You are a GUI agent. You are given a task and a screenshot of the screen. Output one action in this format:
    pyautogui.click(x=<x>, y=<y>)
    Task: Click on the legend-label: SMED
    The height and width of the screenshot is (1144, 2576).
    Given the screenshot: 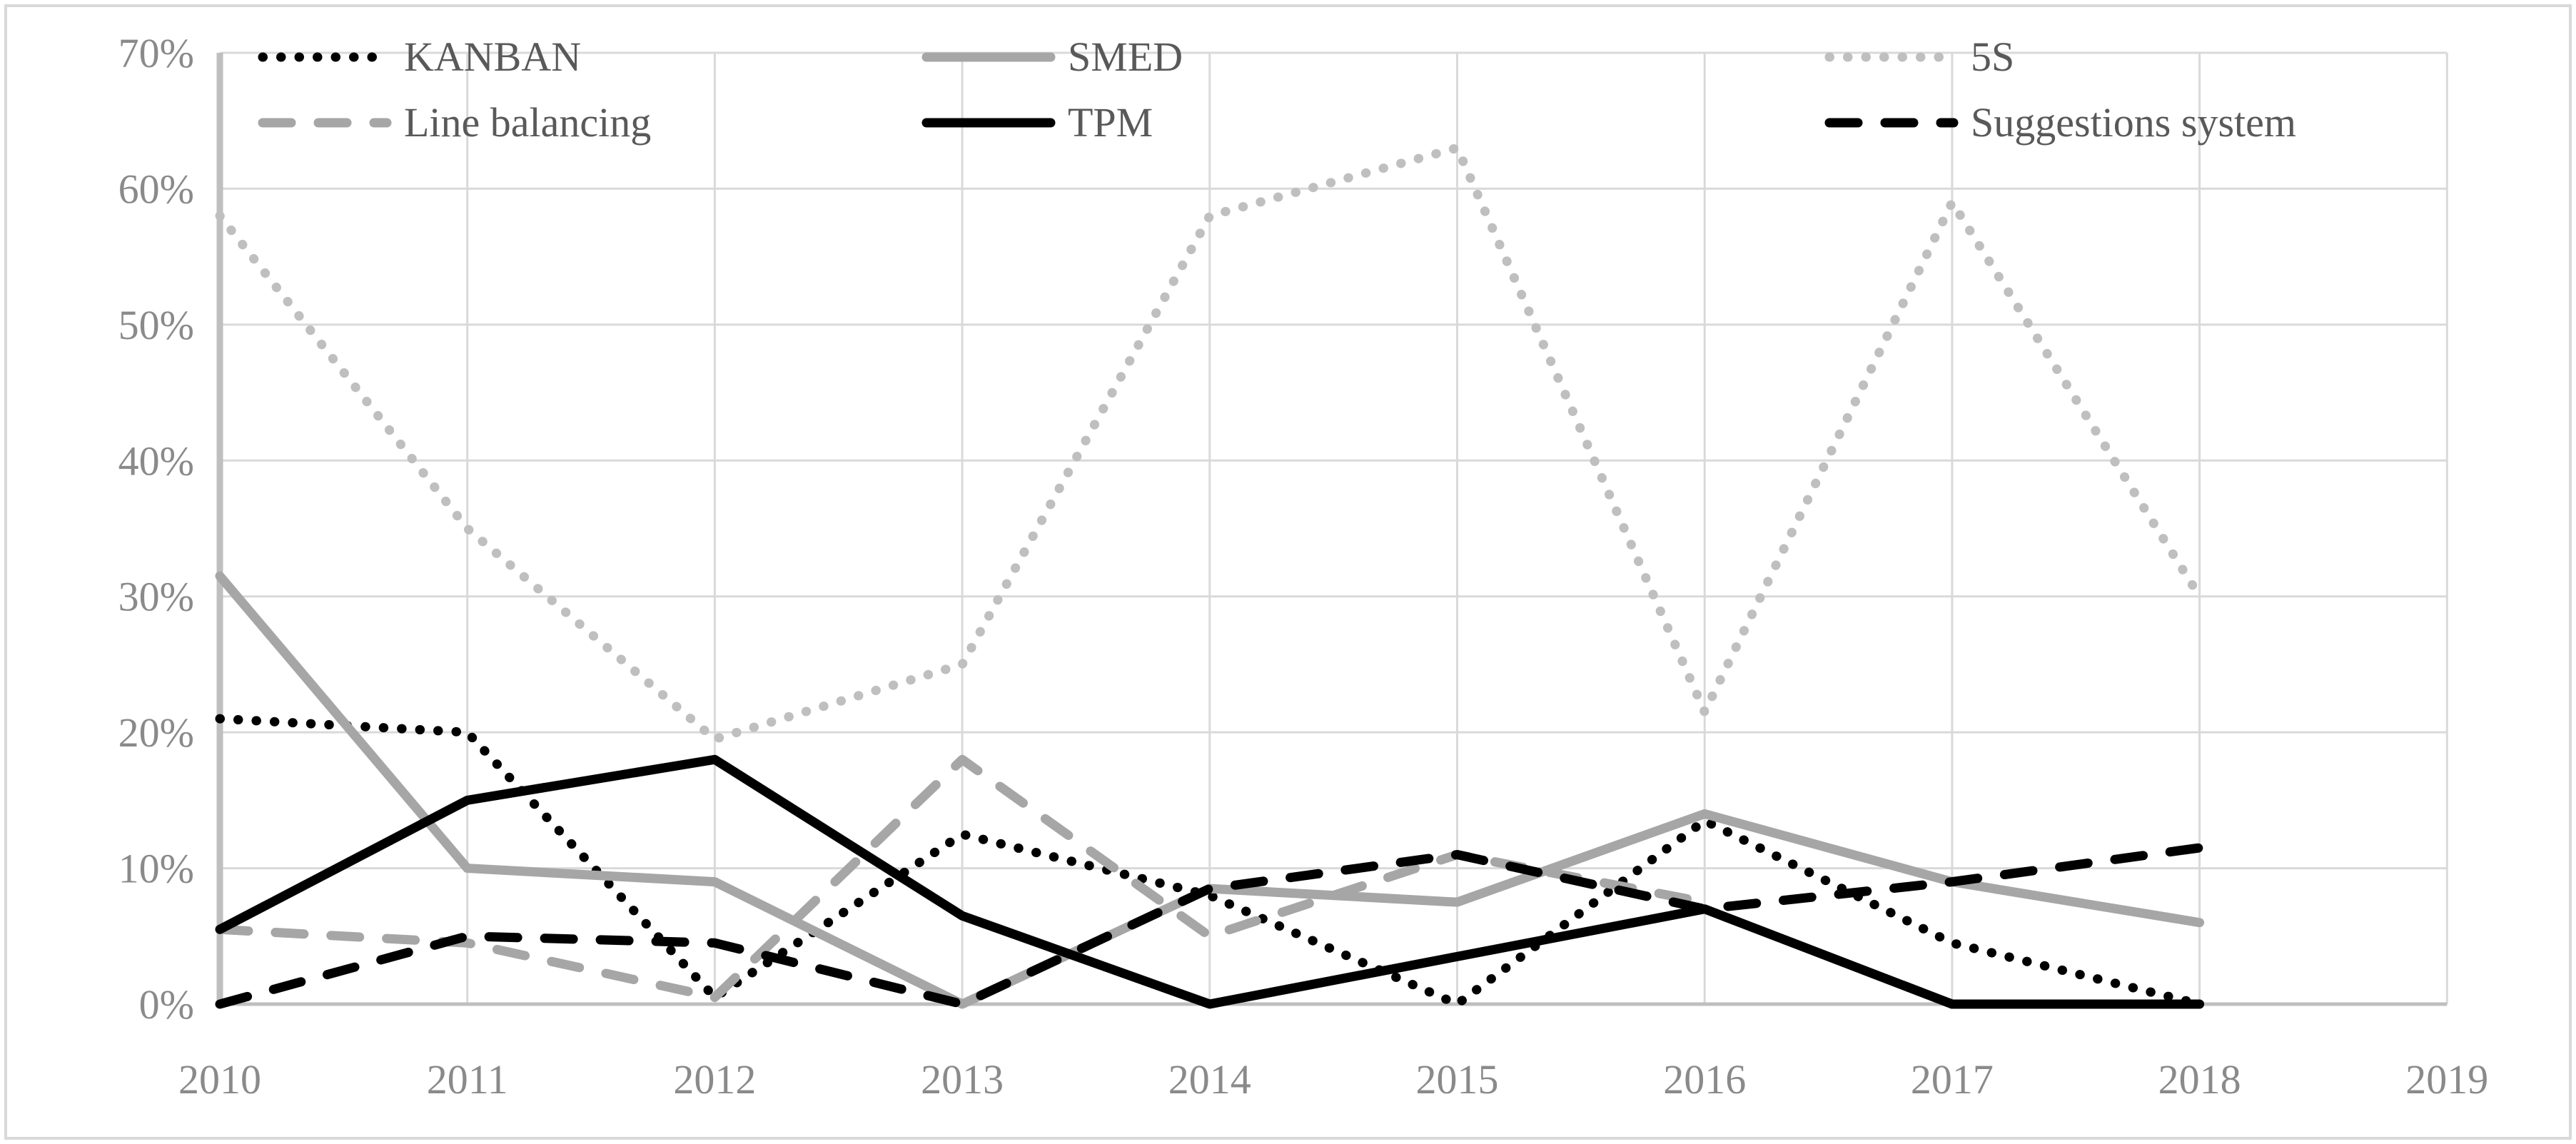 What is the action you would take?
    pyautogui.click(x=1125, y=57)
    